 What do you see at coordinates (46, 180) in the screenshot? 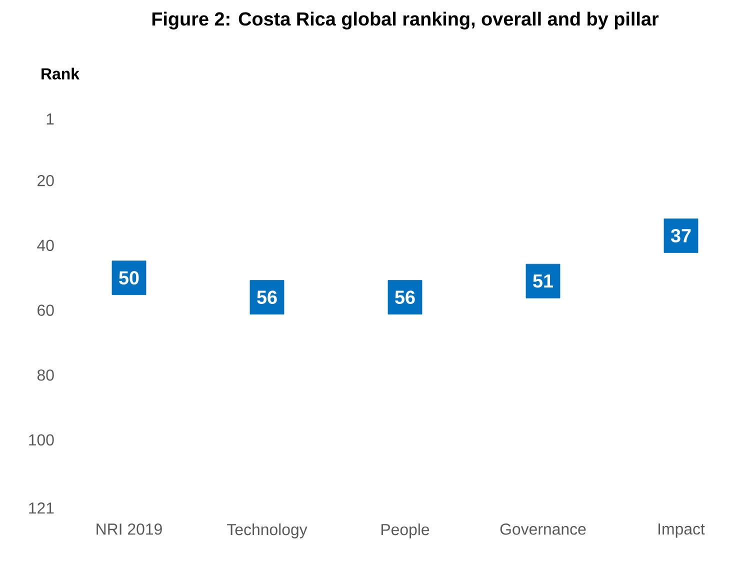
I see `y-tick-label: 20` at bounding box center [46, 180].